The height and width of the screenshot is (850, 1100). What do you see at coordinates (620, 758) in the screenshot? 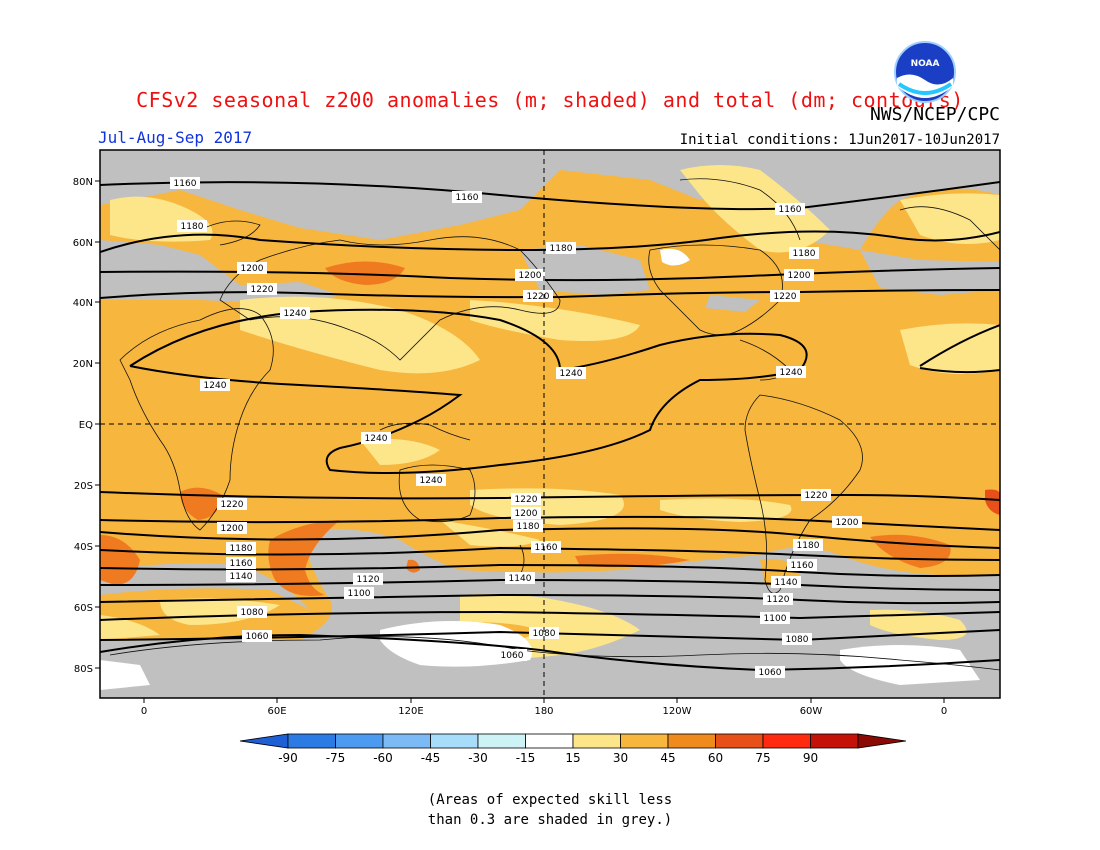
I see `colorbar-tick-label: 30` at bounding box center [620, 758].